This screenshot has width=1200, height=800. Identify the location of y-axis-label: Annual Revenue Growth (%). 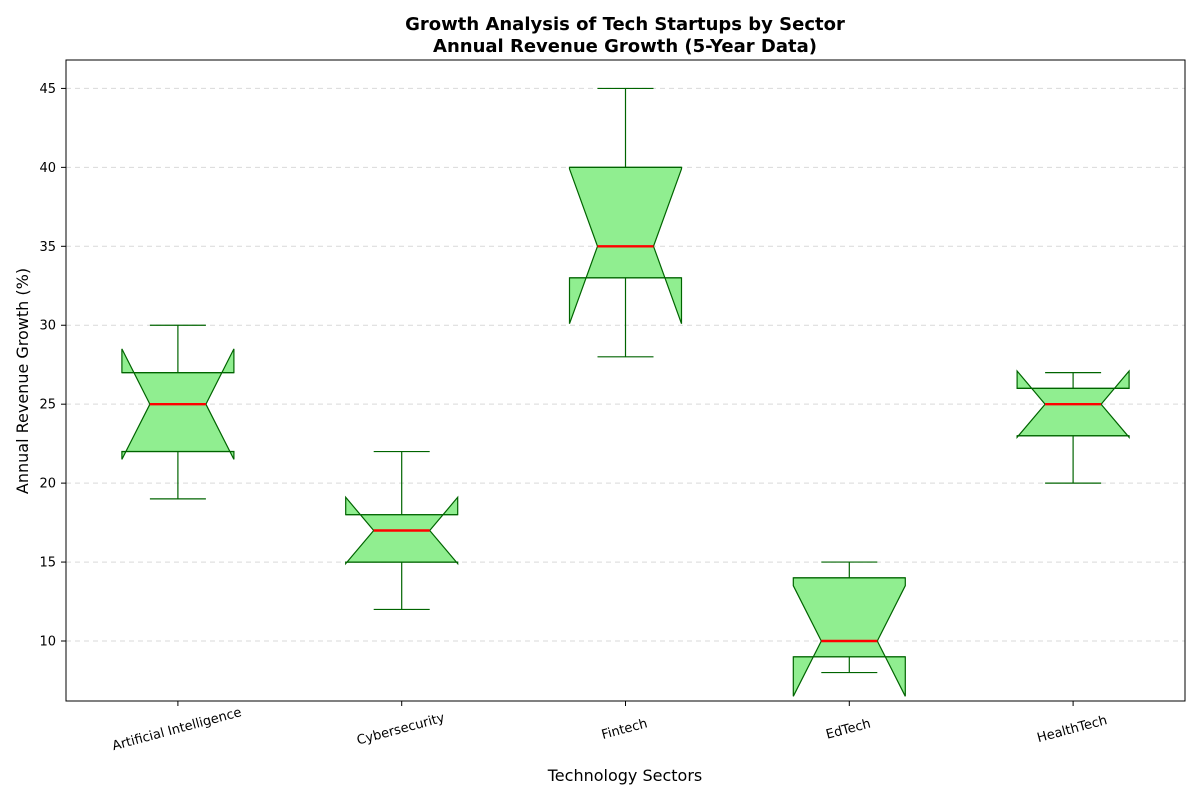
(22, 381).